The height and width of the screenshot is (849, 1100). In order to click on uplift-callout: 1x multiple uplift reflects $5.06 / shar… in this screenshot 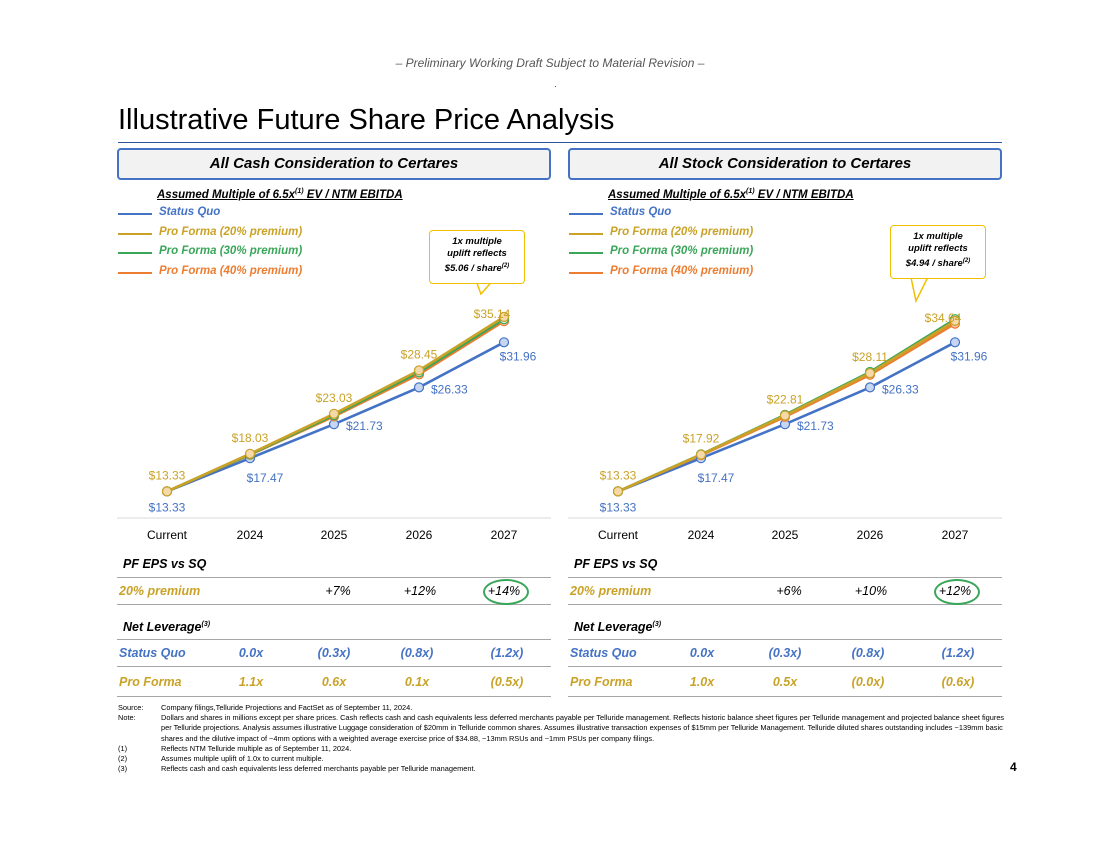, I will do `click(477, 257)`.